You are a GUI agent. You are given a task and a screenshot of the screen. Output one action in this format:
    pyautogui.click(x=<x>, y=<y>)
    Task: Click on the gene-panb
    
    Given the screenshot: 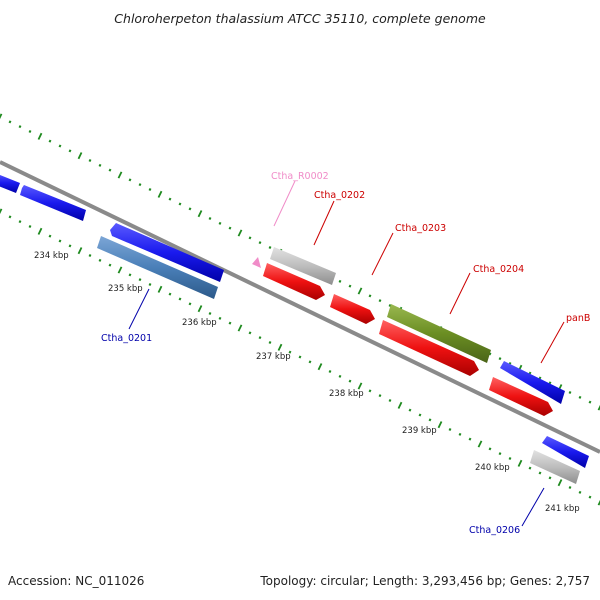 What is the action you would take?
    pyautogui.click(x=532, y=382)
    